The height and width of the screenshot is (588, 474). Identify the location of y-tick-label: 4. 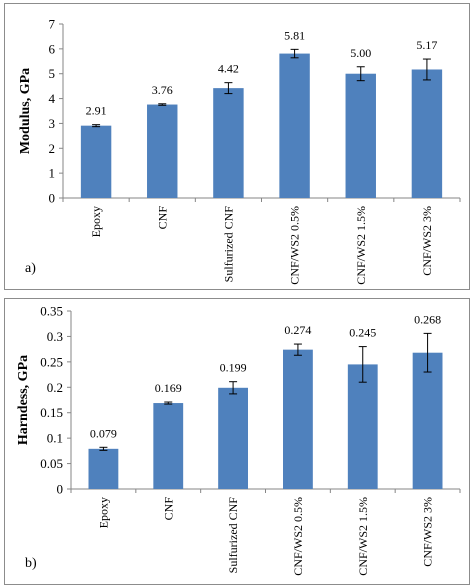
(52, 98).